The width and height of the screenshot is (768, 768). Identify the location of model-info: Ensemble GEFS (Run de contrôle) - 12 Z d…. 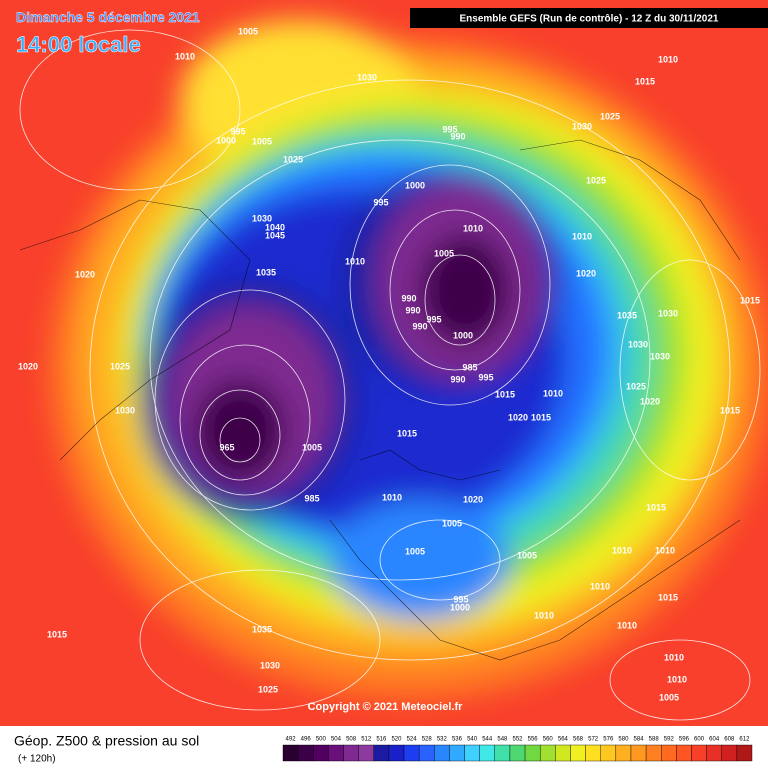
(589, 19).